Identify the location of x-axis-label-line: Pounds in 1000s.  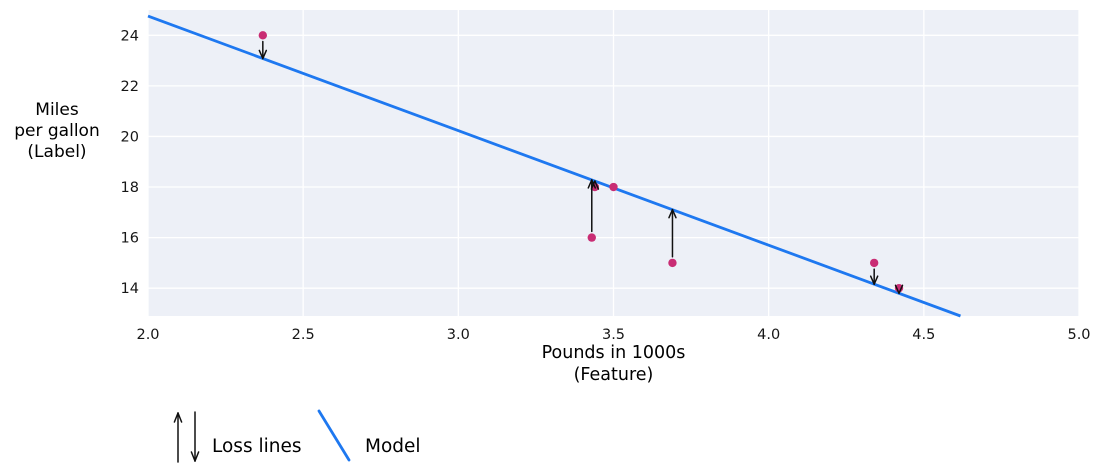
(613, 353).